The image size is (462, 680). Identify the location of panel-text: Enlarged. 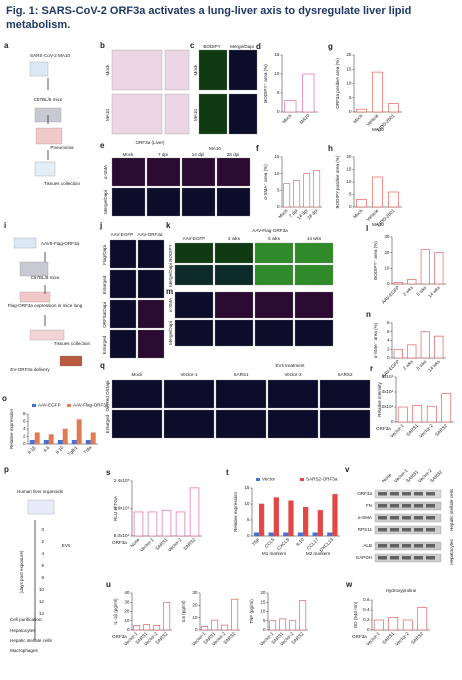
(104, 284).